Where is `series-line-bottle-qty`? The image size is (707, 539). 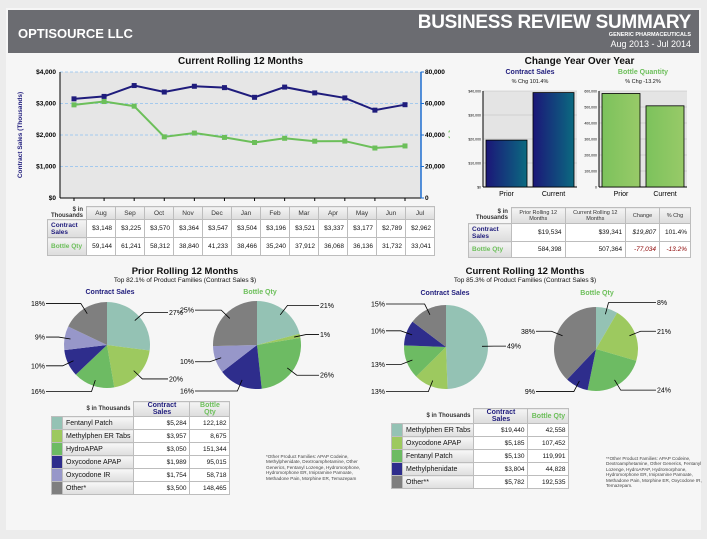 series-line-bottle-qty is located at coordinates (239, 125).